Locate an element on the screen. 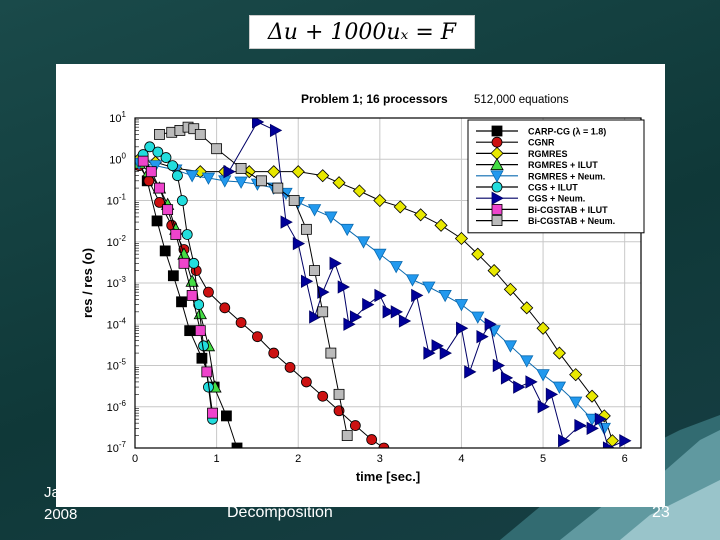  footer-date-line2: 2008 is located at coordinates (61, 514).